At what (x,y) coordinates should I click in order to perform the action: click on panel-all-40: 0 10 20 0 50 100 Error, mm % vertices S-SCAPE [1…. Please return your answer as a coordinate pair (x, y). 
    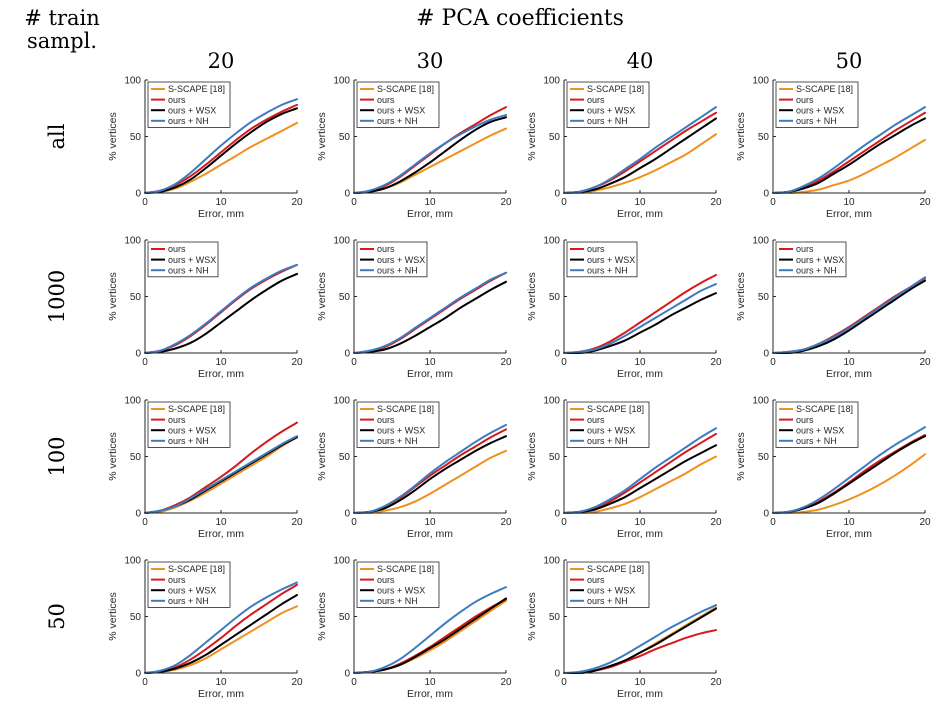
    Looking at the image, I should click on (624, 148).